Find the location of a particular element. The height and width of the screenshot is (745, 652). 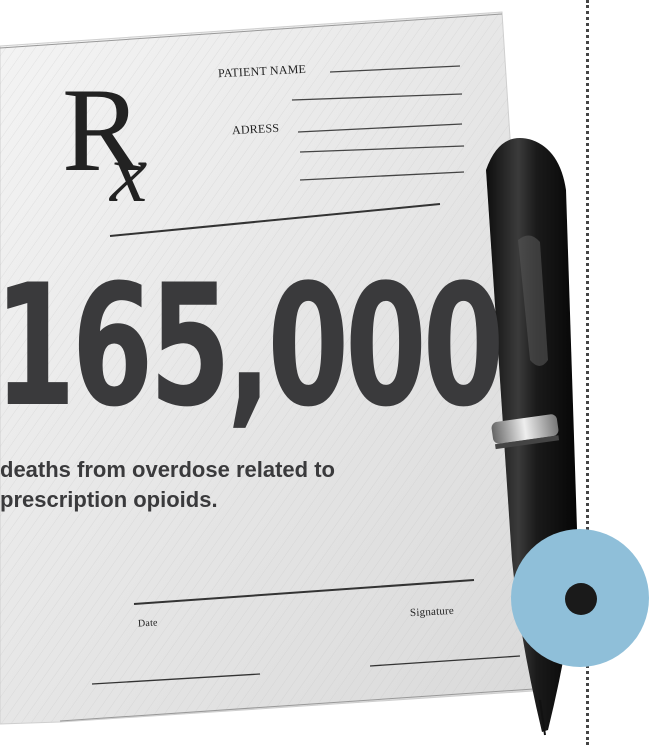

rx-symbol: R x is located at coordinates (104, 143).